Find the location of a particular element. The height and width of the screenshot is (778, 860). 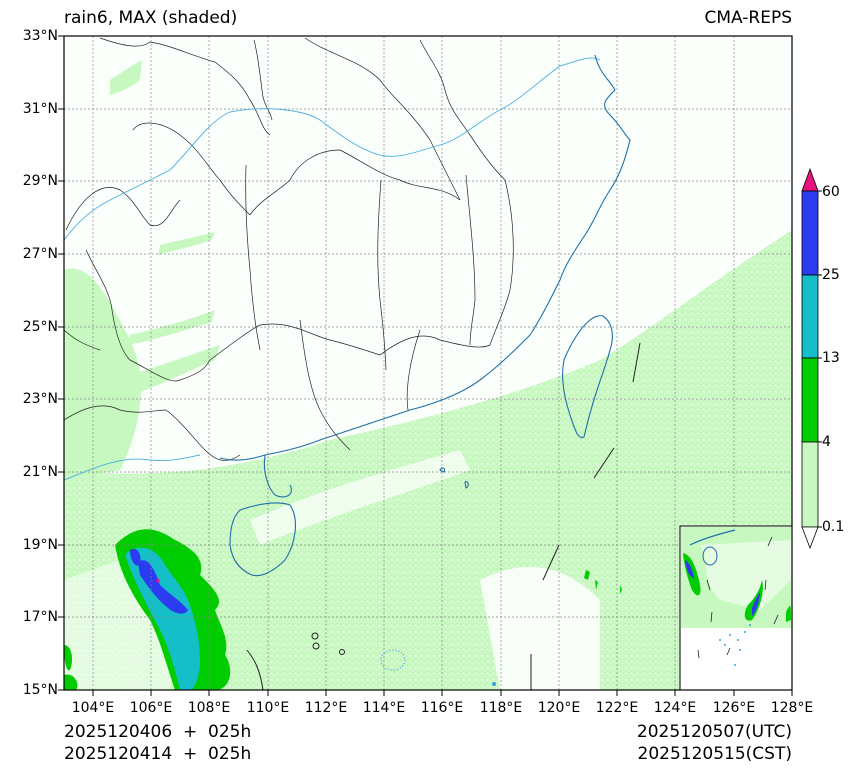

y-tick-21N: 21°N is located at coordinates (40, 472).